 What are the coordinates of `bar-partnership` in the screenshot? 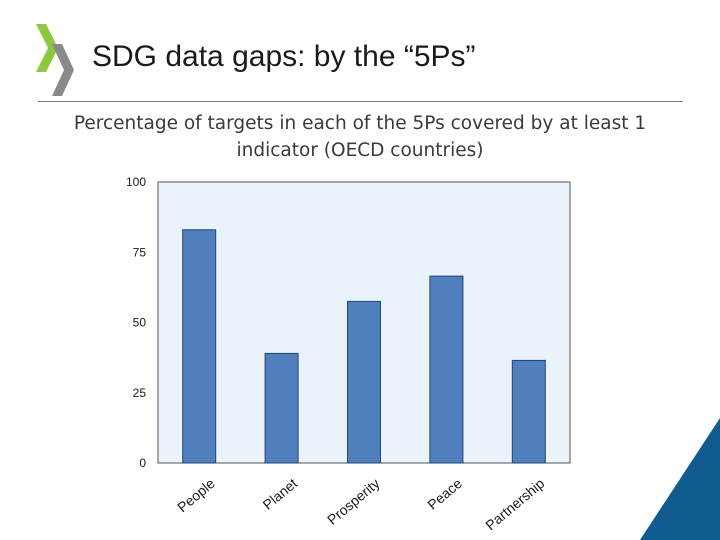 It's located at (528, 411).